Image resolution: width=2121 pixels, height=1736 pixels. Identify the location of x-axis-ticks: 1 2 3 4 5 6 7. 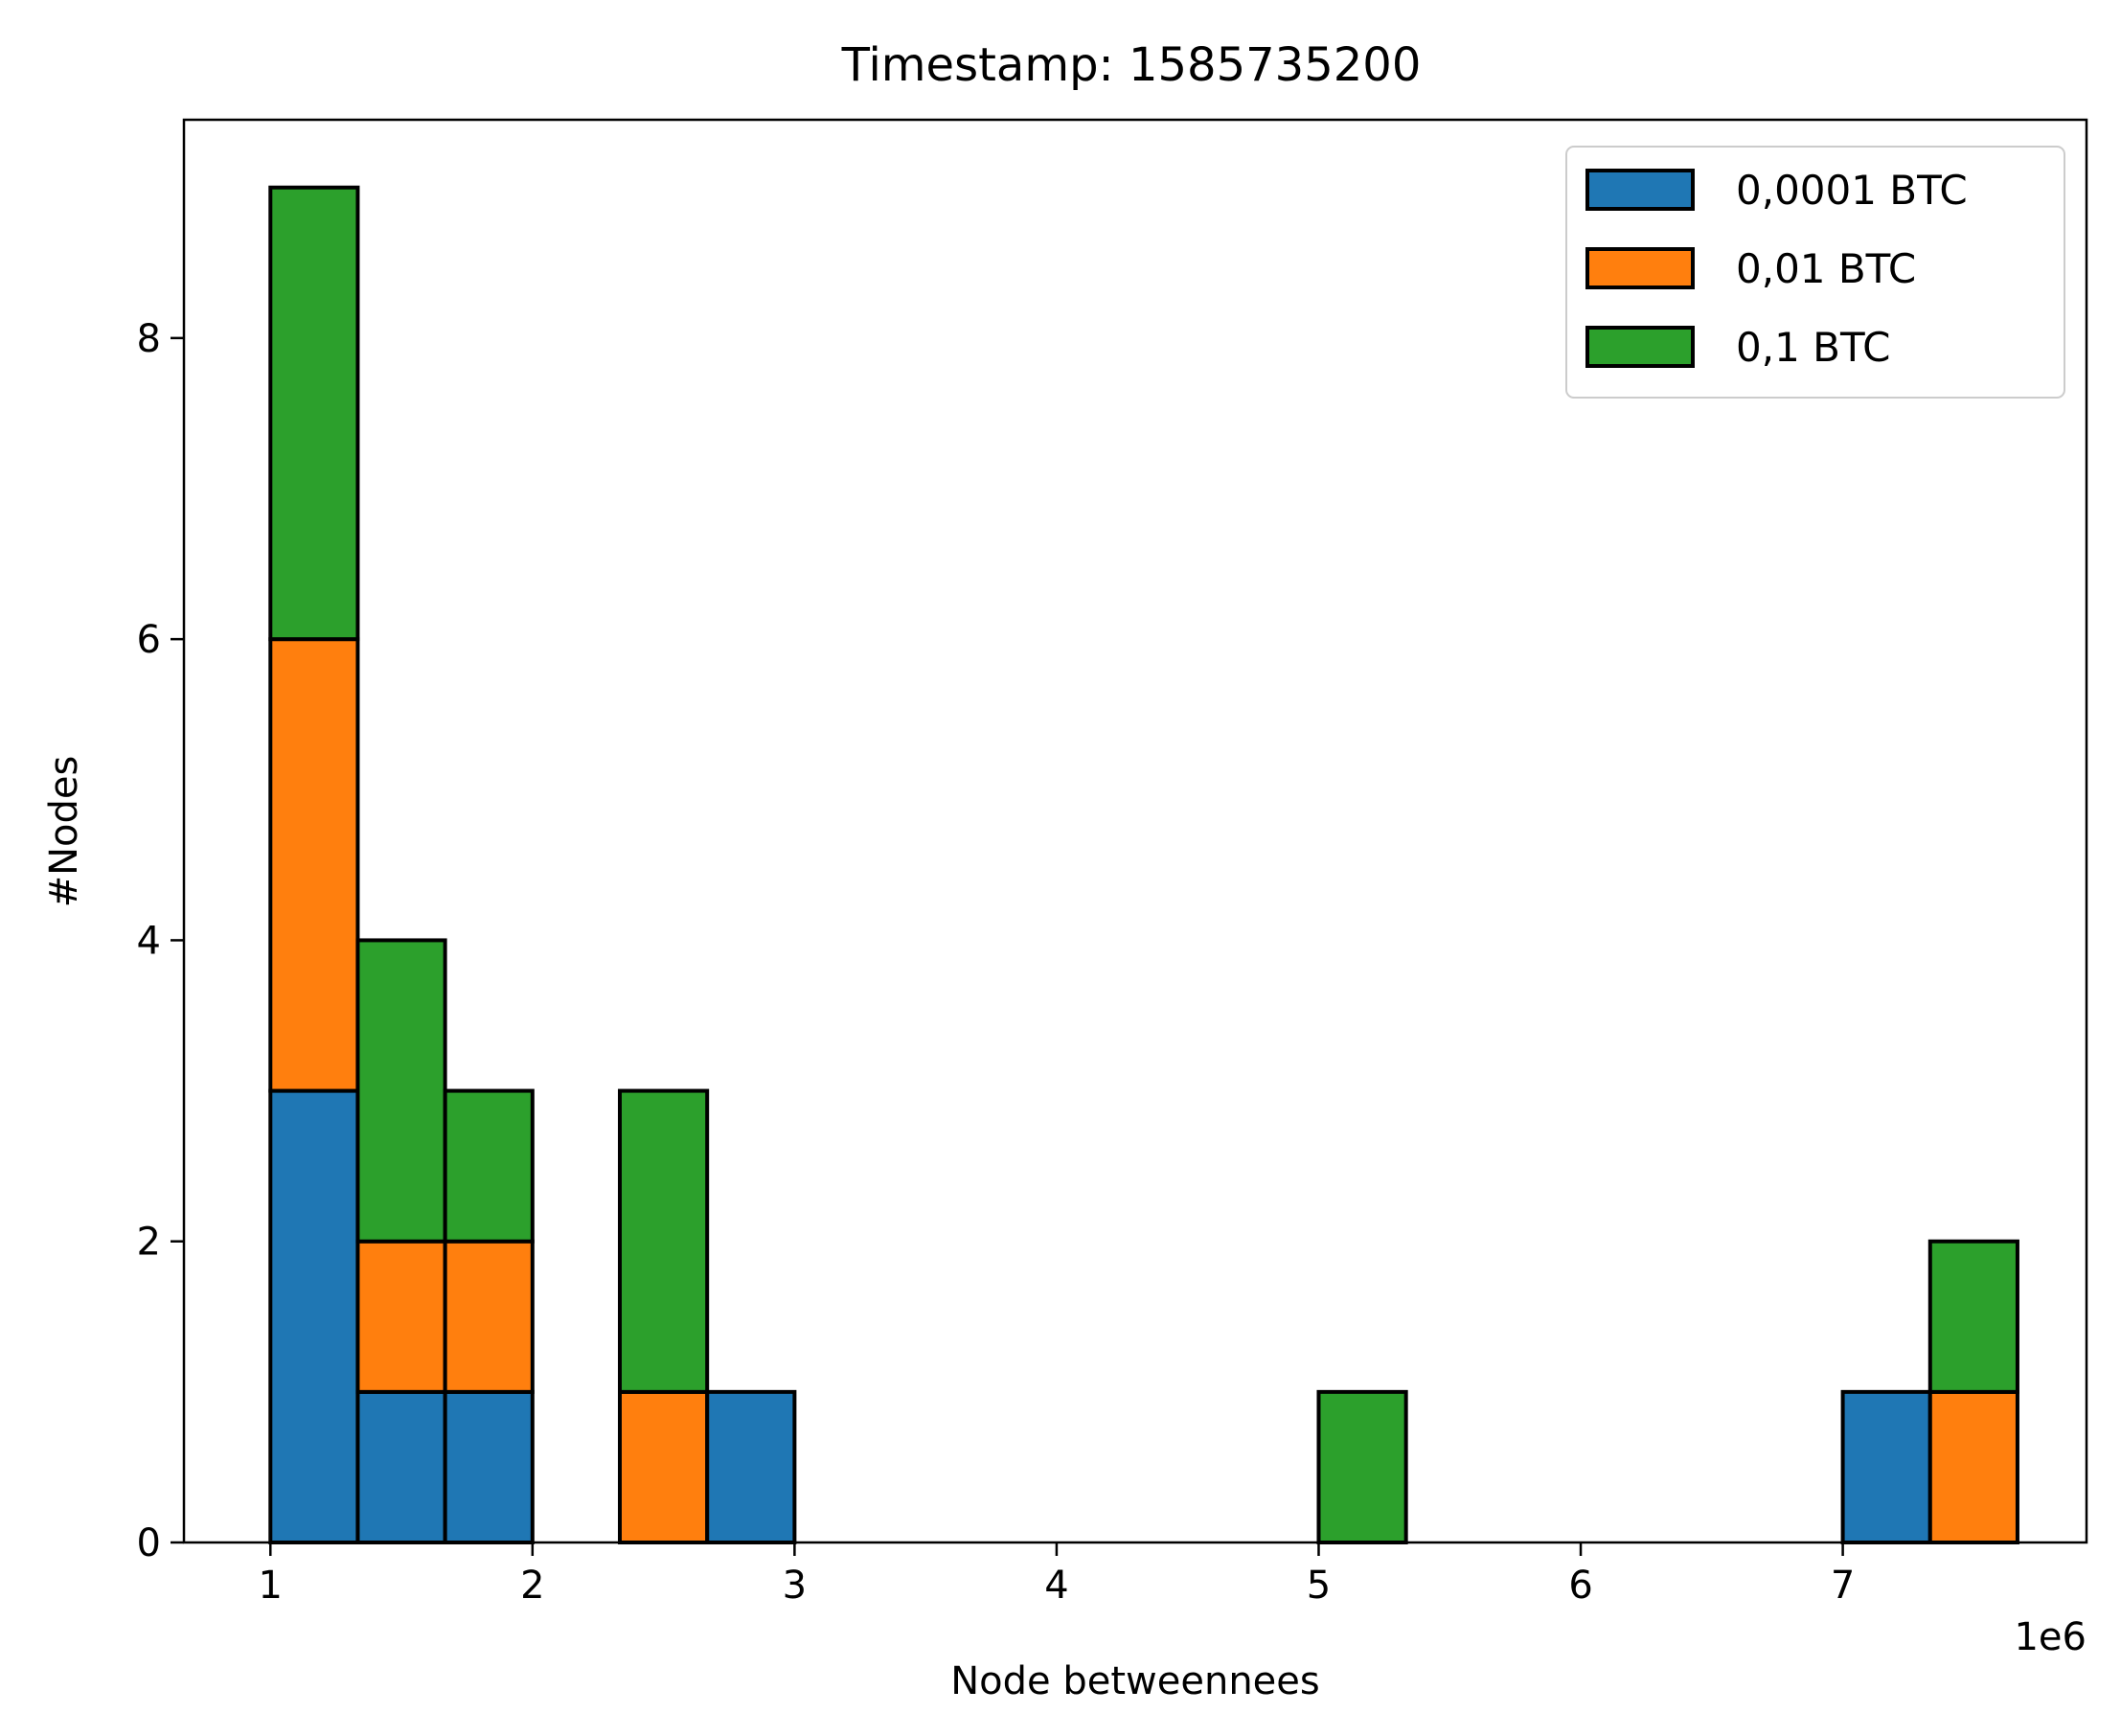
(1057, 1575).